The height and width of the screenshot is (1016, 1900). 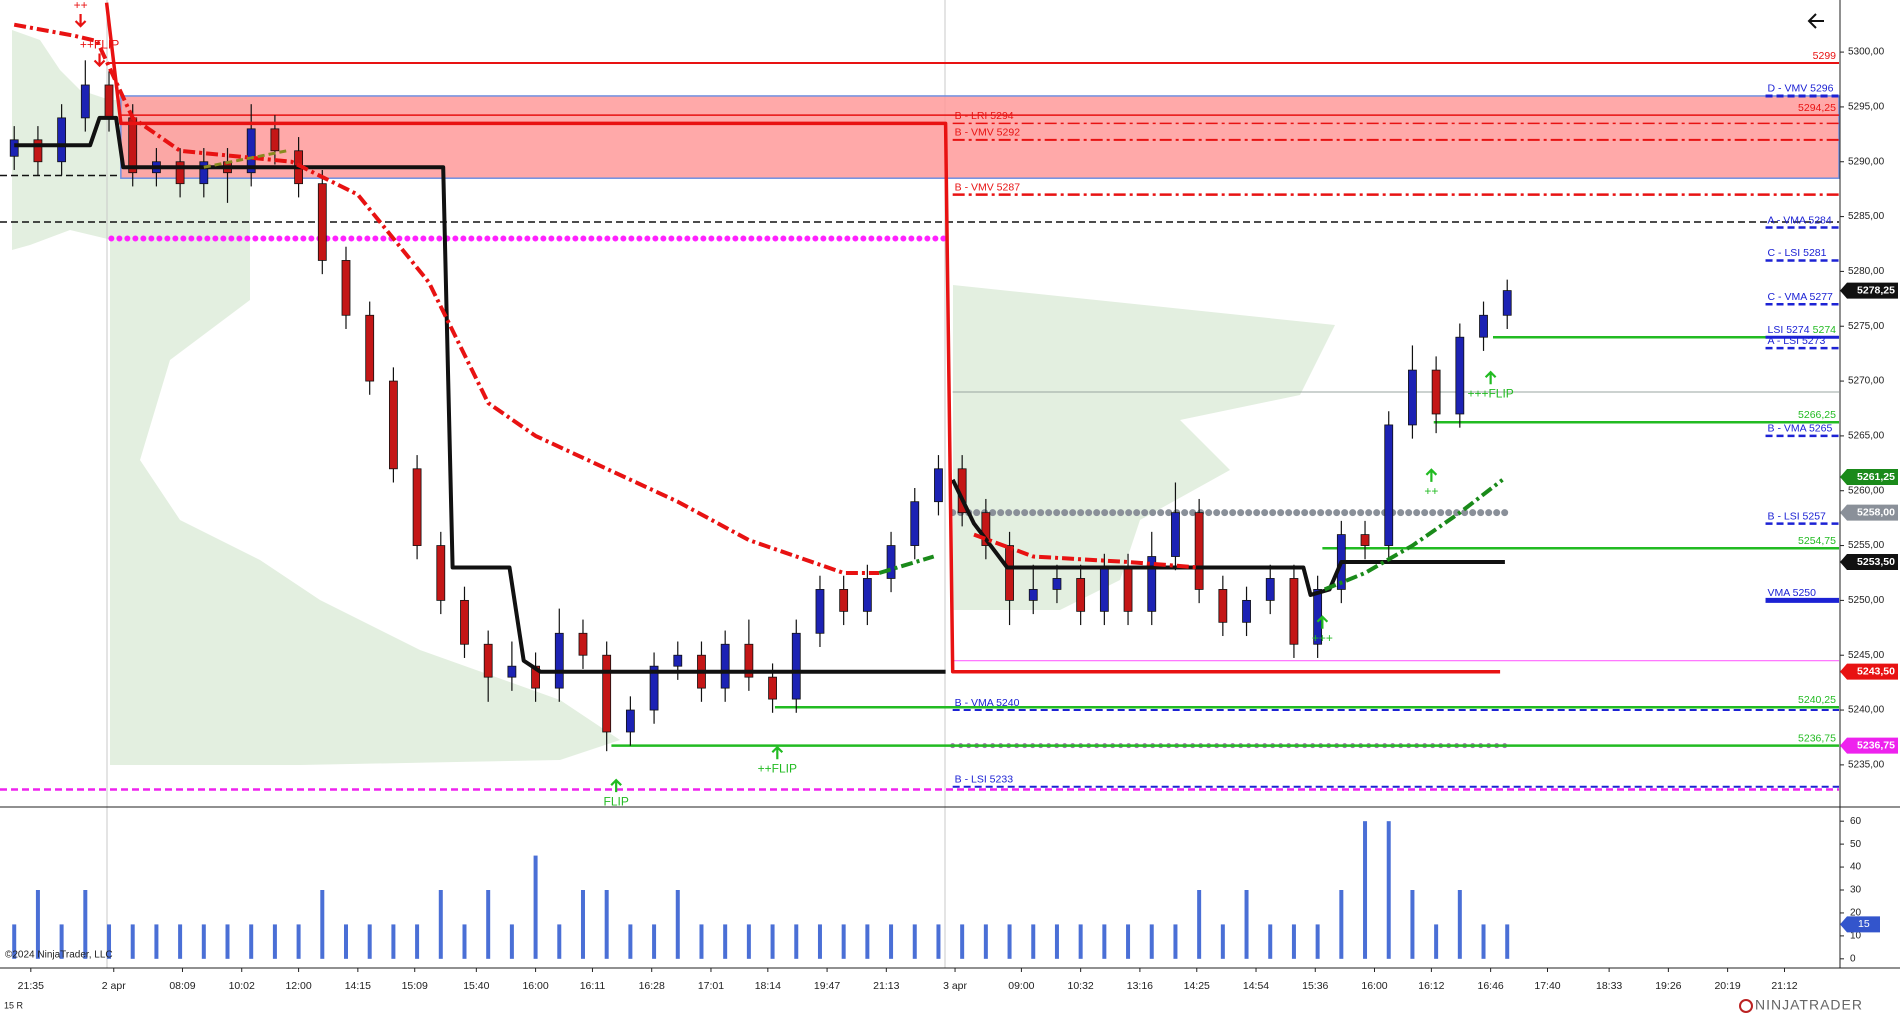 I want to click on volume-tick-label: 30, so click(x=1856, y=890).